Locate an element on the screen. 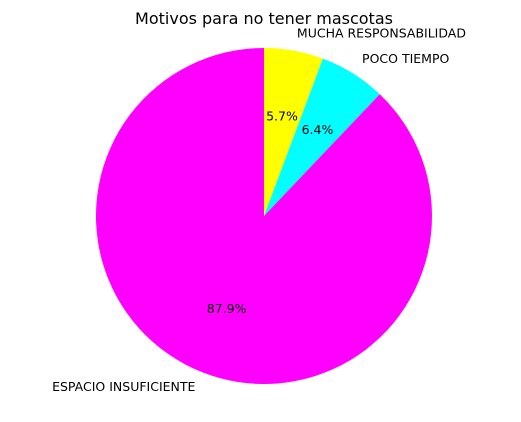 Image resolution: width=521 pixels, height=422 pixels. slice-label-1: MUCHA RESPONSABILIDAD is located at coordinates (381, 33).